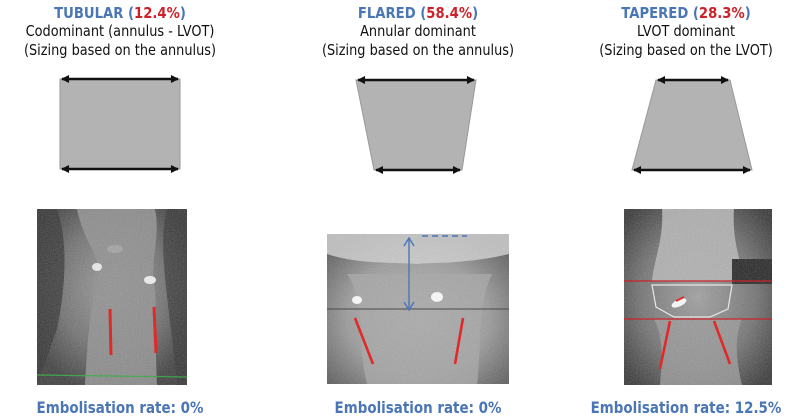  I want to click on tubular-shape, so click(120, 124).